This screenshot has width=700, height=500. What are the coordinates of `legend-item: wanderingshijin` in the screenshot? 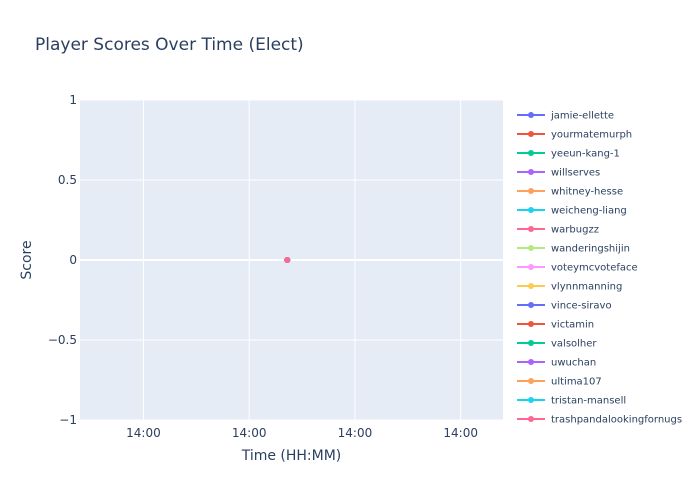 It's located at (573, 249).